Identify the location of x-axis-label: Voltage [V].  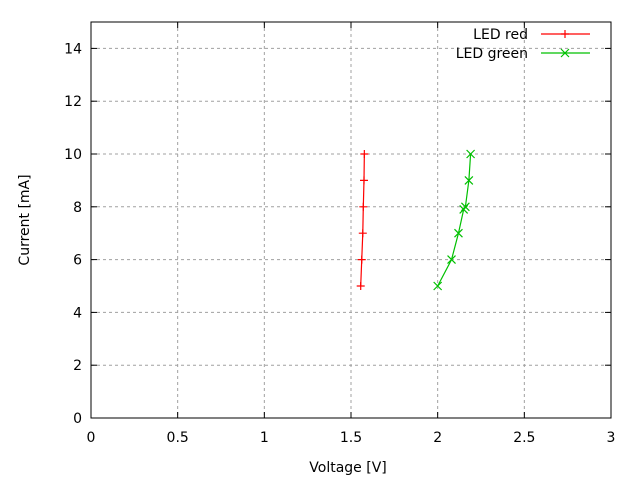
(347, 468).